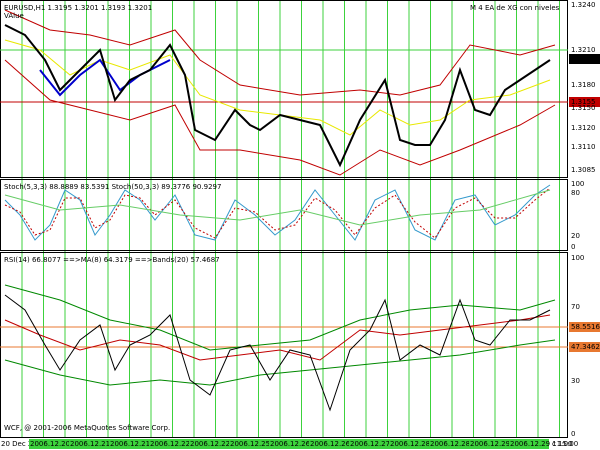  I want to click on time-label: 2006.12.21 11:00, so click(141, 444).